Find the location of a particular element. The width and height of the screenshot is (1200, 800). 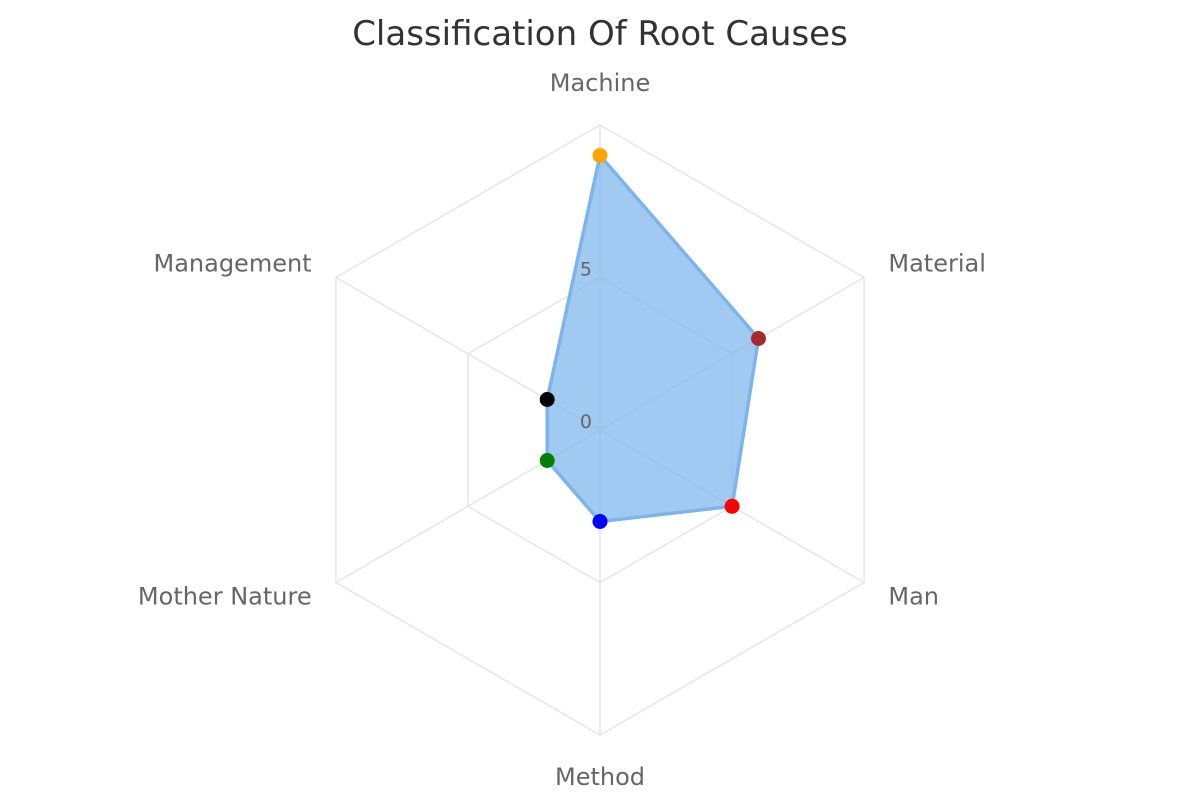

chart-title: Classification Of Root Causes is located at coordinates (600, 34).